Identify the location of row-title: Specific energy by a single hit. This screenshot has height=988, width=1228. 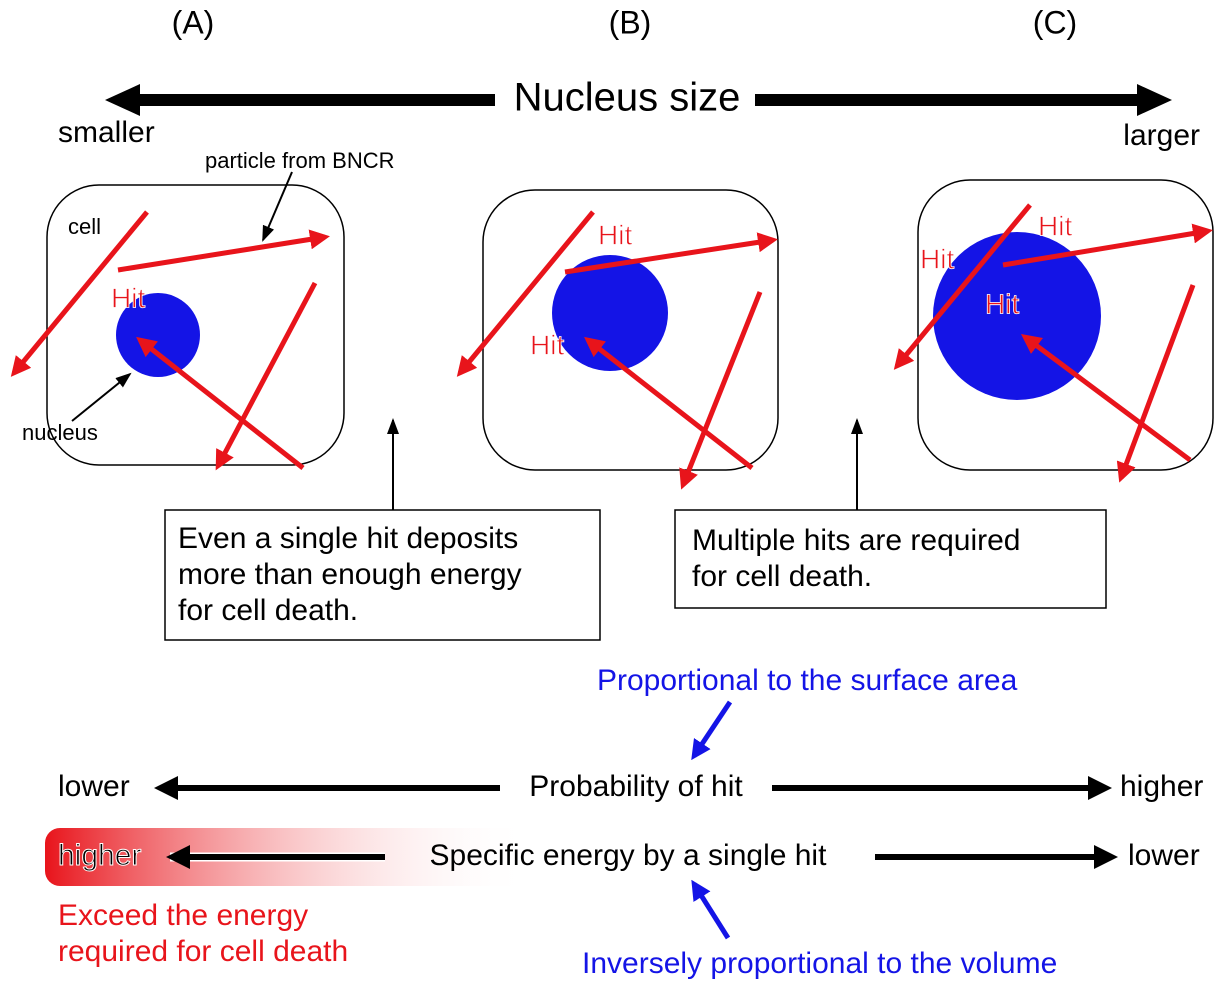
(629, 855).